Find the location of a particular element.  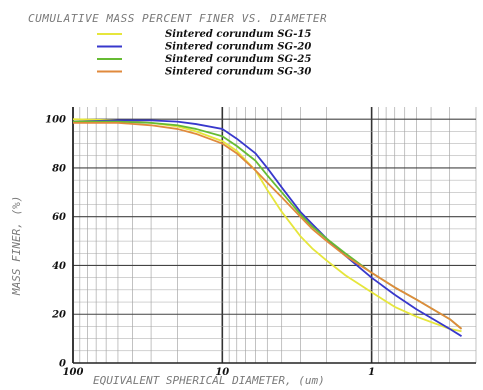

y-axis-label: MASS FINER, (%) is located at coordinates (16, 246).